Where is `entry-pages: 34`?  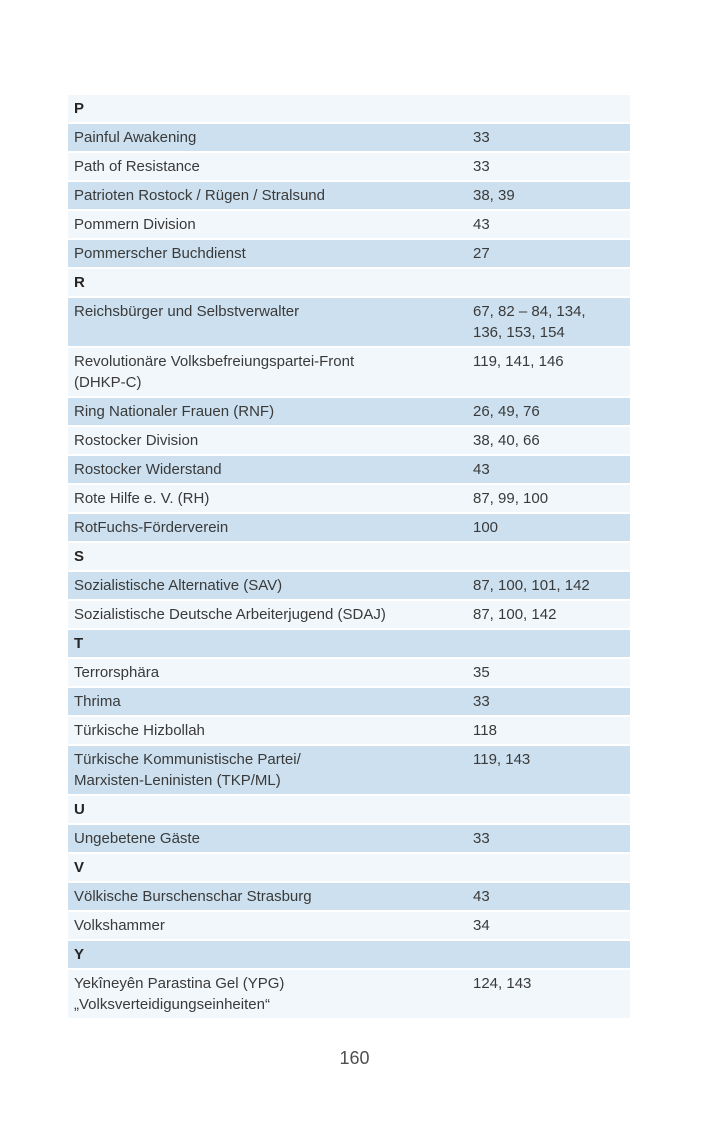 entry-pages: 34 is located at coordinates (481, 925).